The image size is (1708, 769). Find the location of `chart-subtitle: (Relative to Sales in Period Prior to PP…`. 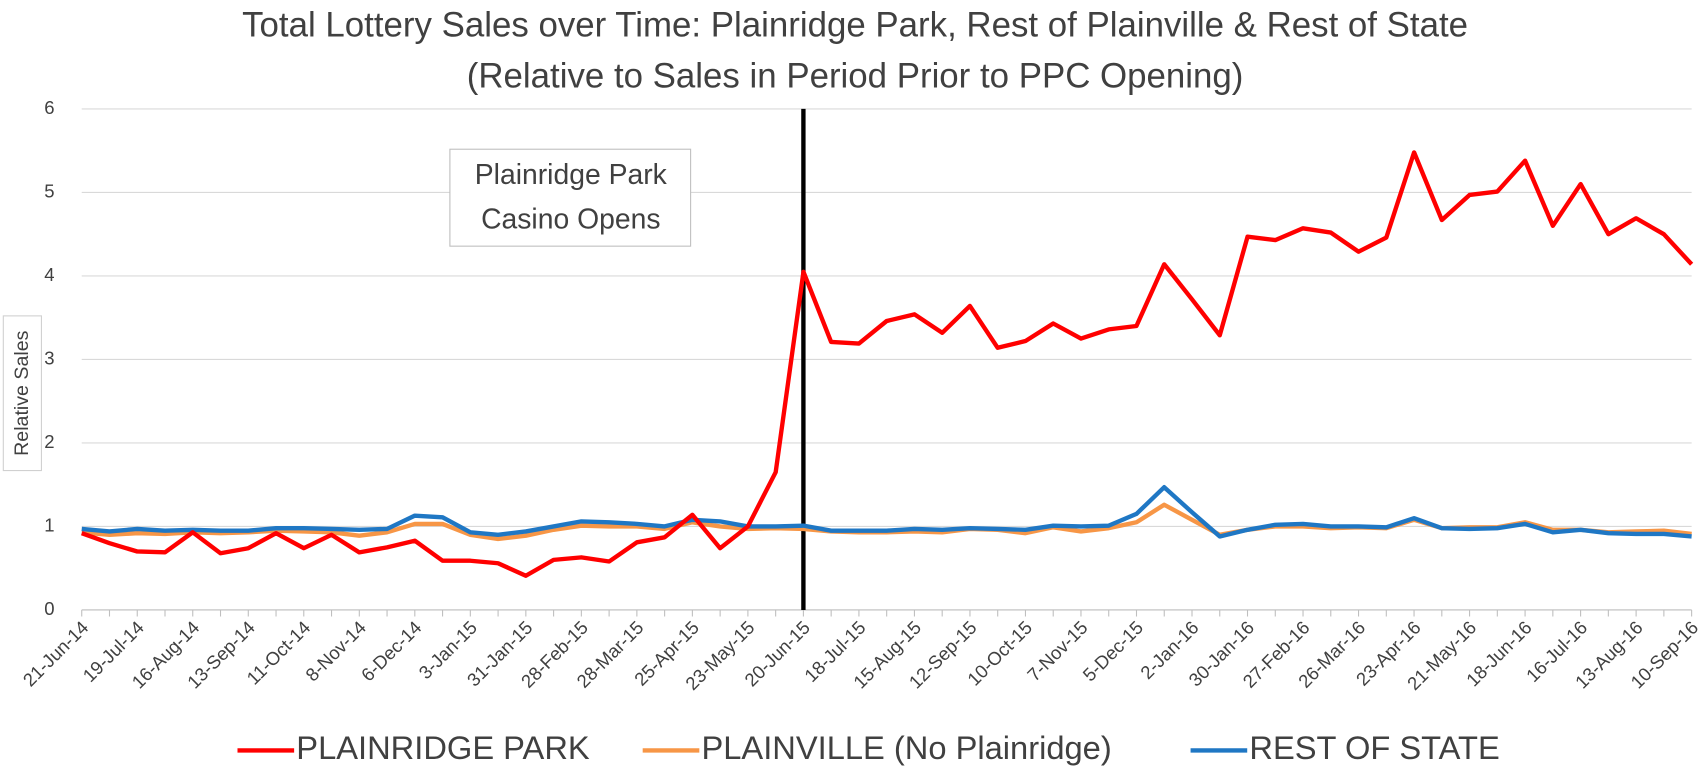

chart-subtitle: (Relative to Sales in Period Prior to PP… is located at coordinates (855, 76).